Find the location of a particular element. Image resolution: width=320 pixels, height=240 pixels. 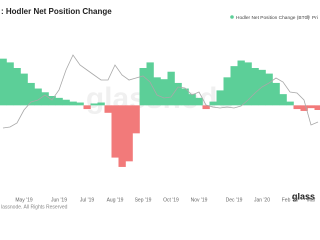

legend-label: Hodler Net Position Change (BTC) is located at coordinates (273, 18).